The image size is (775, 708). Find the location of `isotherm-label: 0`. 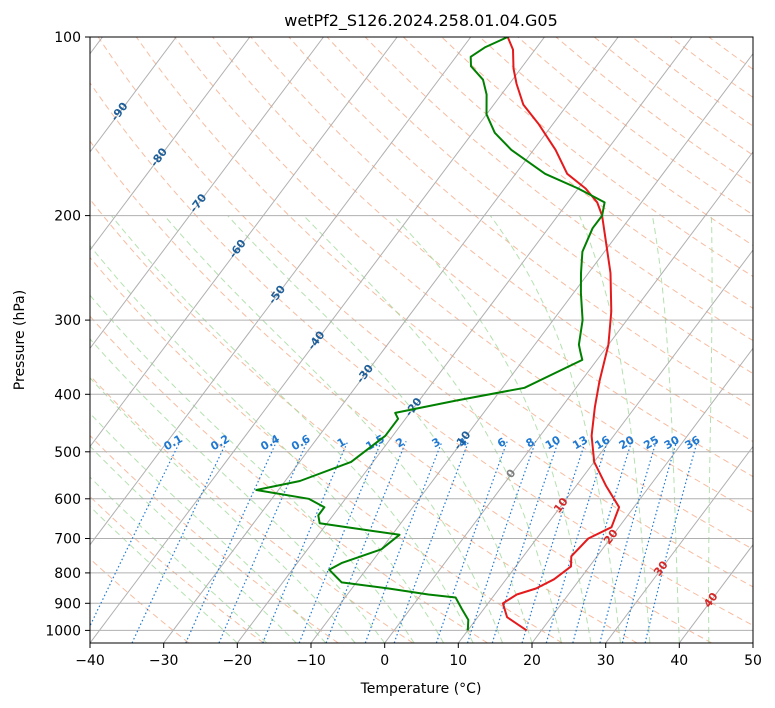

isotherm-label: 0 is located at coordinates (511, 473).